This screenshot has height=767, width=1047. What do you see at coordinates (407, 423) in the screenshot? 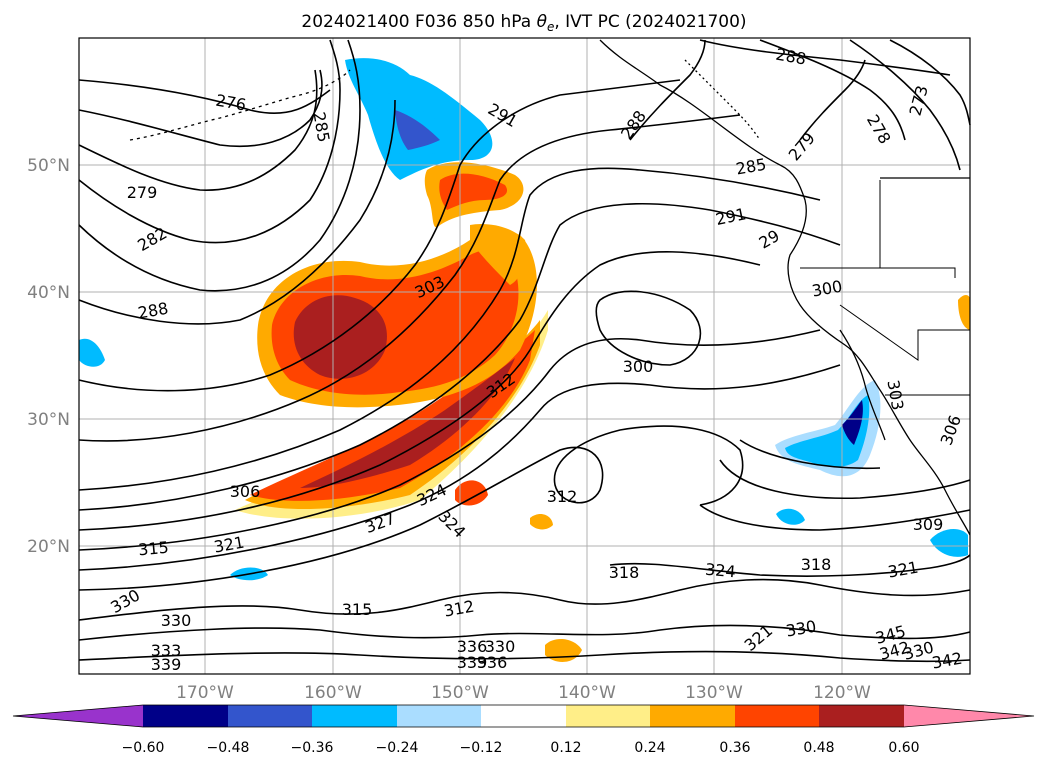
I see `shading-positive-plume-core` at bounding box center [407, 423].